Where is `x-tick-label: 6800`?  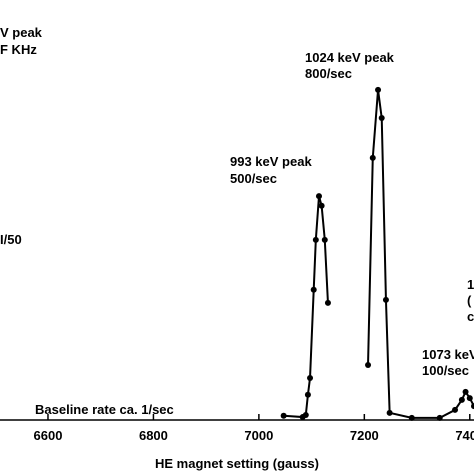
x-tick-label: 6800 is located at coordinates (153, 435).